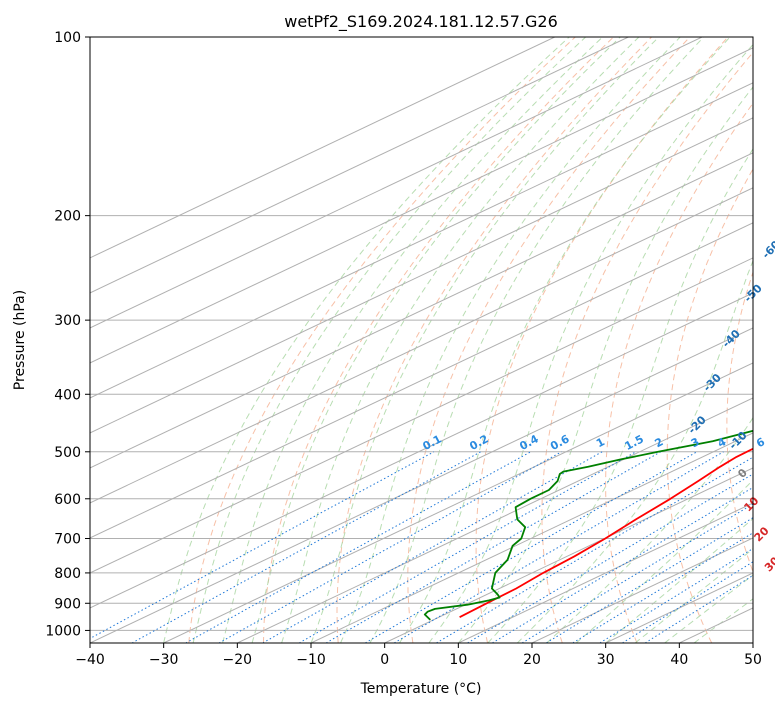  Describe the element at coordinates (63, 631) in the screenshot. I see `y-tick-label: 1000` at that location.